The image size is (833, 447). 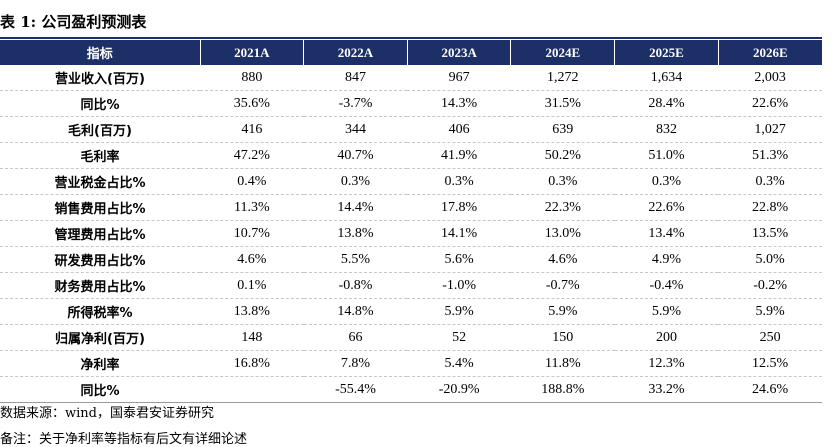 I want to click on table-cell: 16.8%, so click(x=252, y=363).